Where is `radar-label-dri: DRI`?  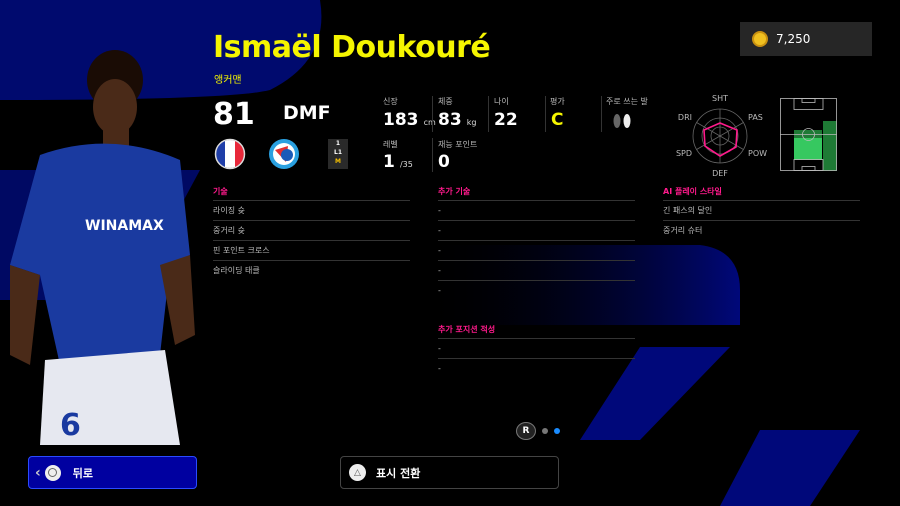 radar-label-dri: DRI is located at coordinates (685, 117).